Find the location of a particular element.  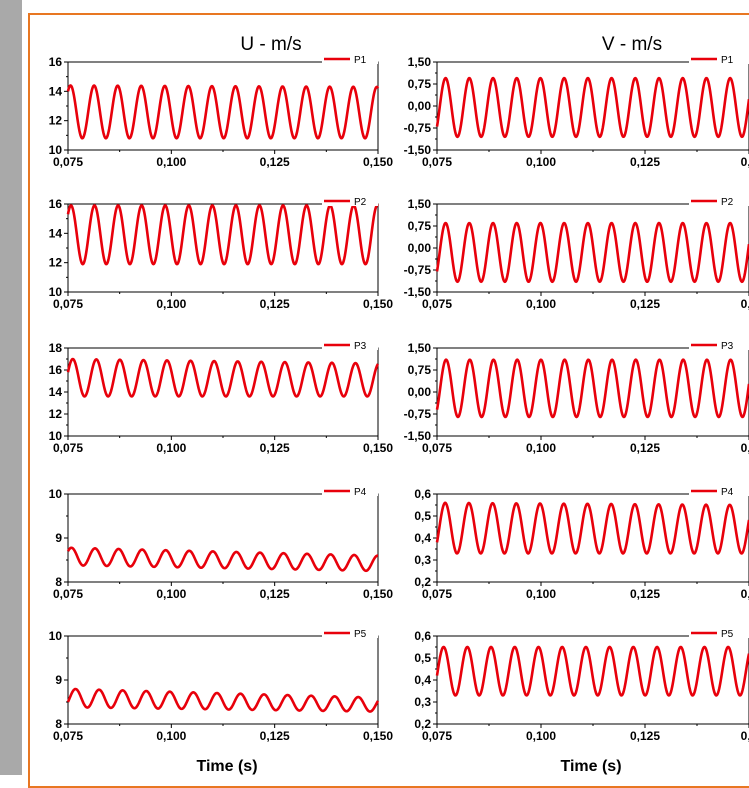

panel-u-p3: 10 12 14 16 18 0,075 0,100 0,125 0,150 P3 is located at coordinates (221, 396).